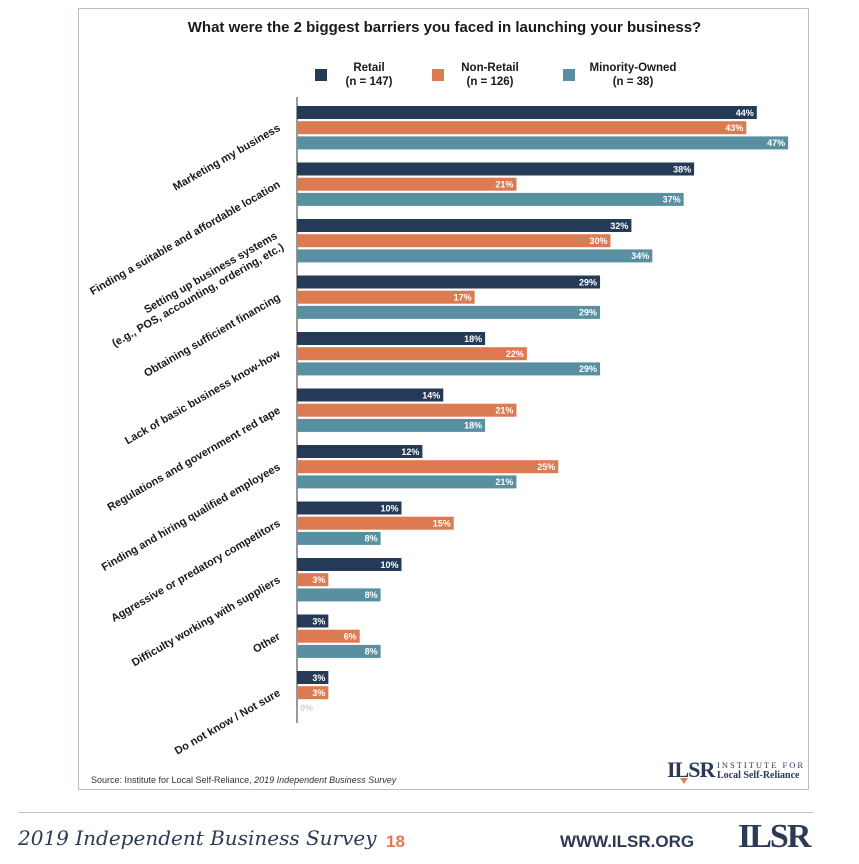 The height and width of the screenshot is (864, 859). I want to click on bar-non-retail-aggressive-or-predatory-competitors, so click(375, 523).